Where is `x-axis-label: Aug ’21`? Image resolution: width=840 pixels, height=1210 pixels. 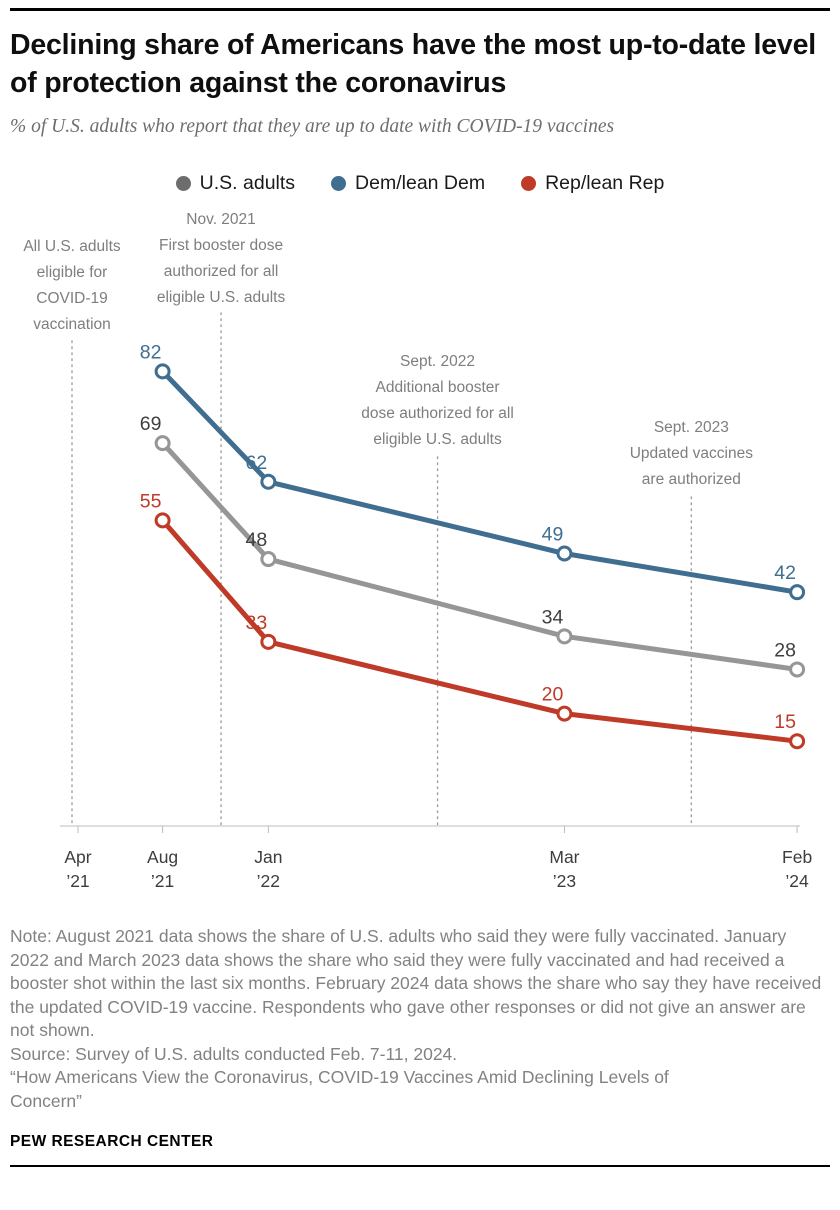 x-axis-label: Aug ’21 is located at coordinates (162, 869).